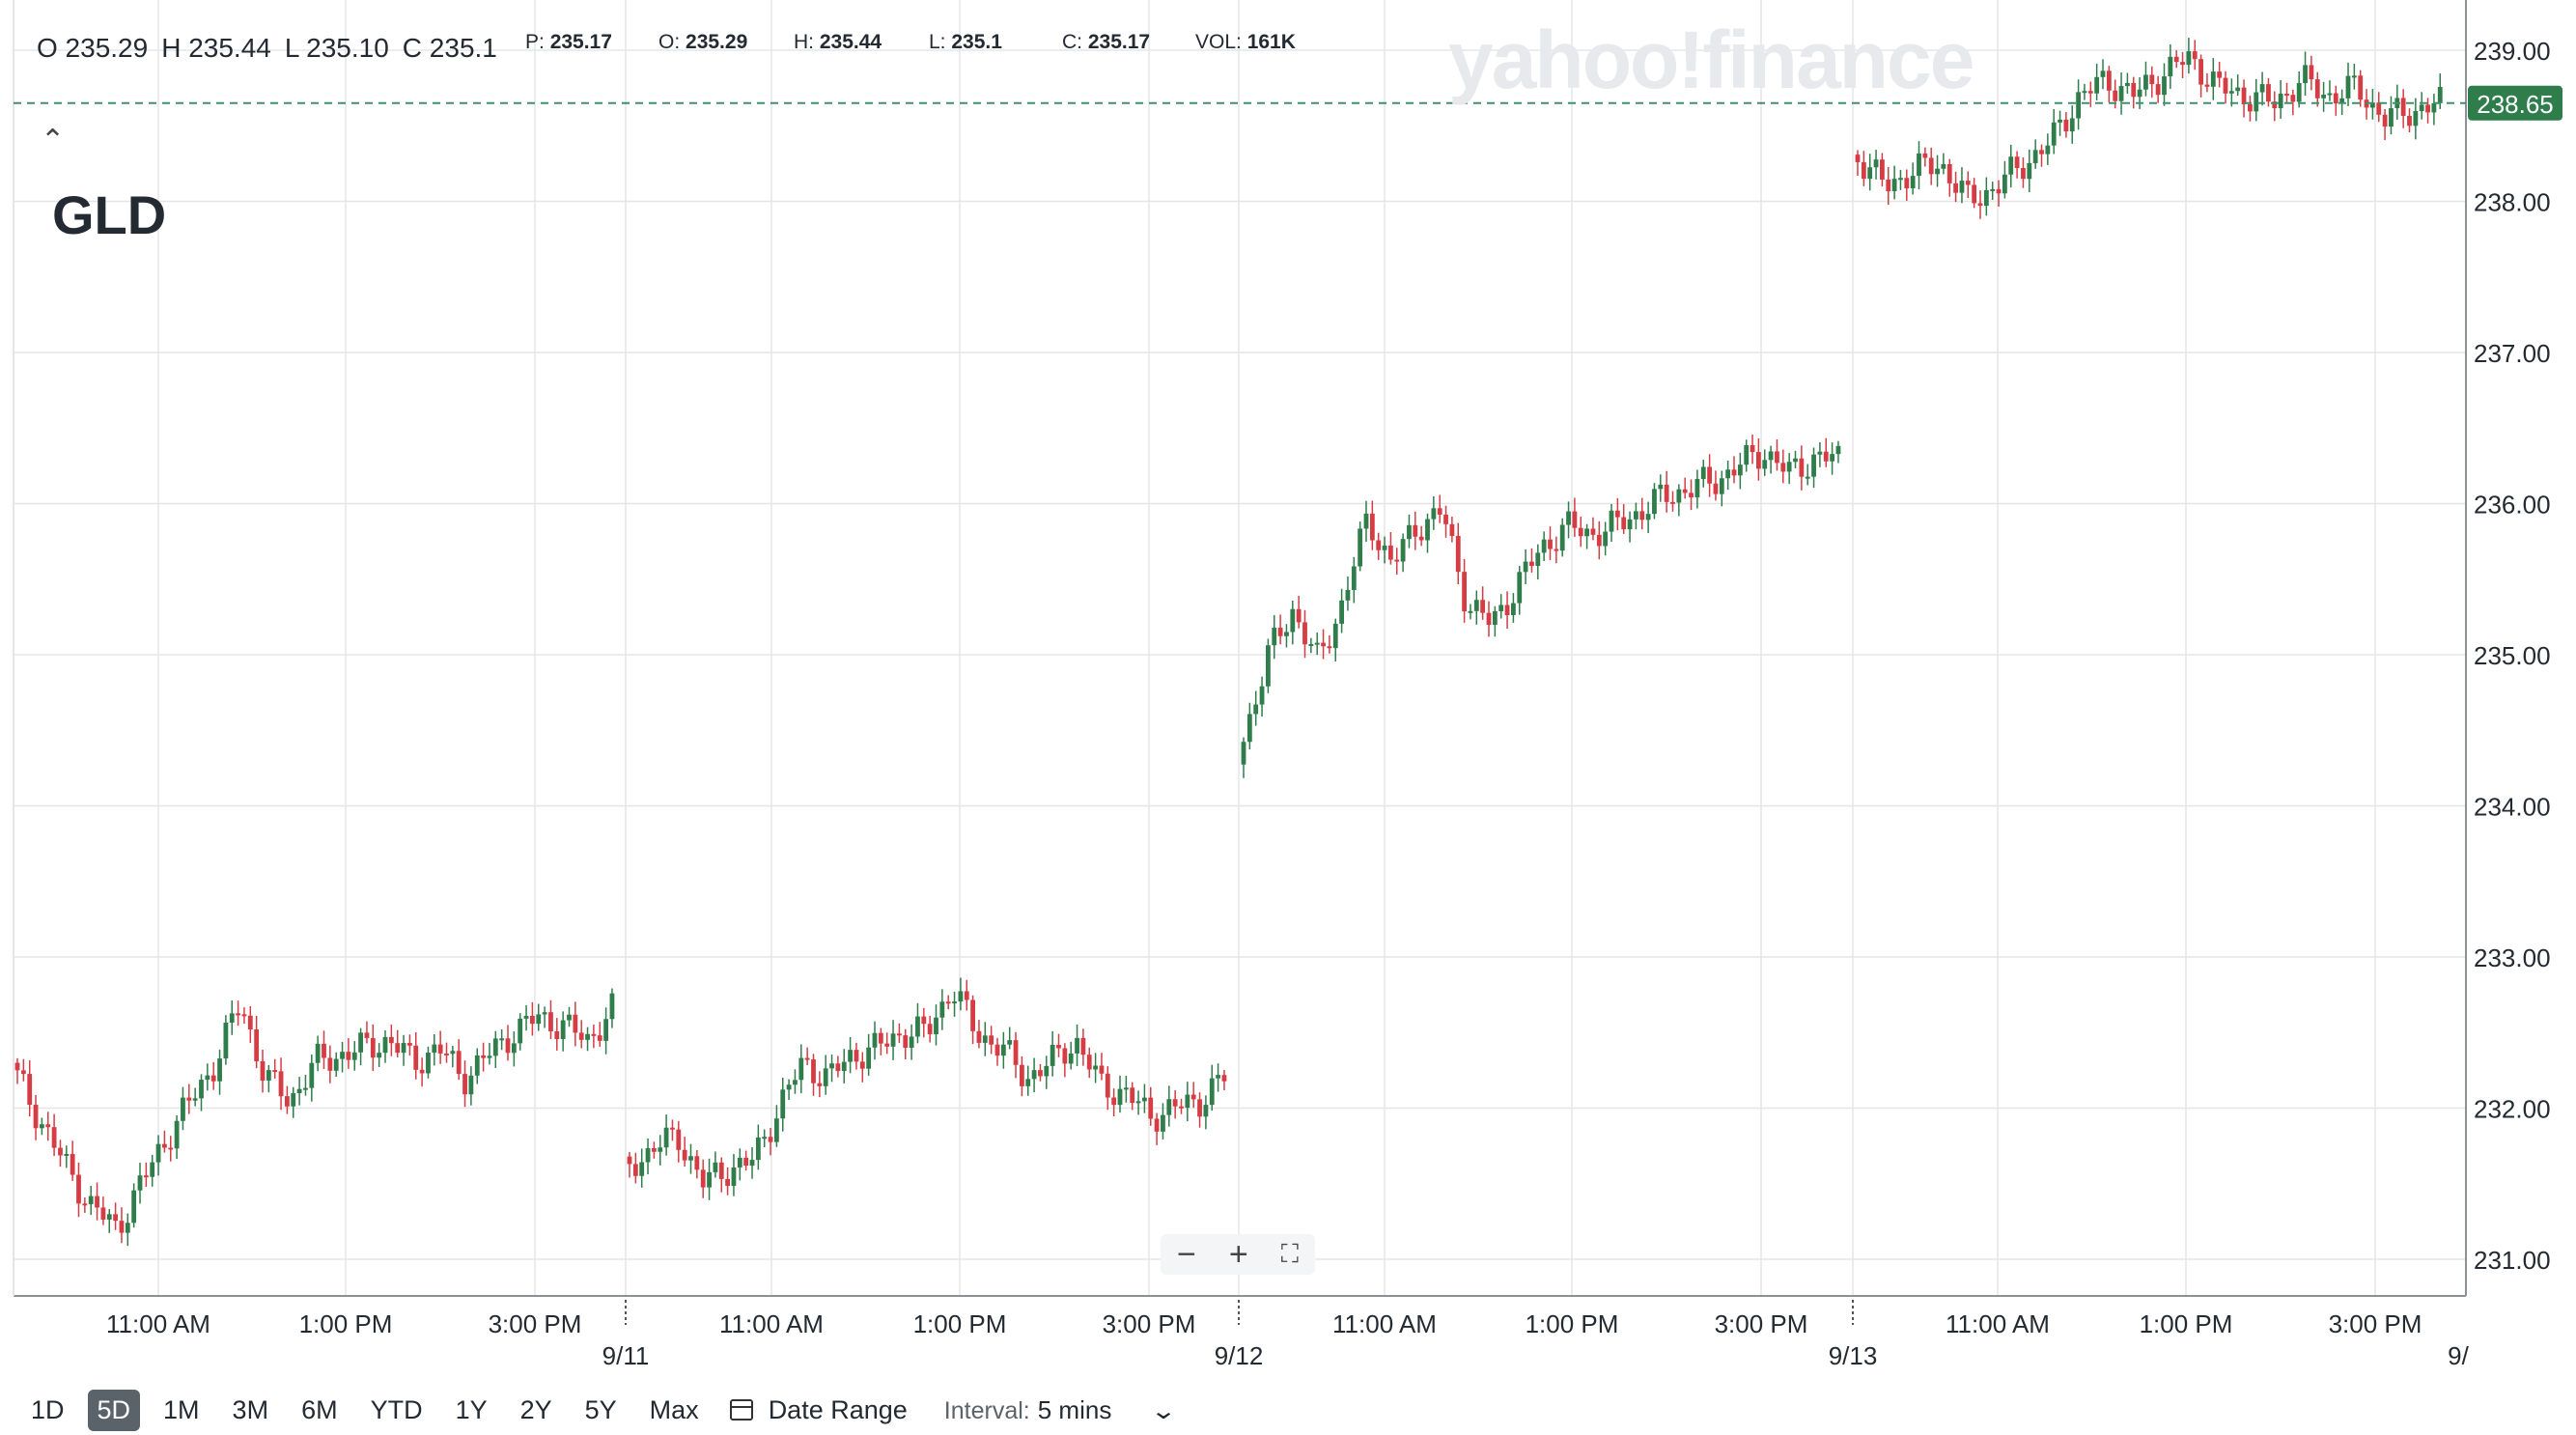 The width and height of the screenshot is (2576, 1435). Describe the element at coordinates (535, 1409) in the screenshot. I see `range-2y-button: 2Y` at that location.